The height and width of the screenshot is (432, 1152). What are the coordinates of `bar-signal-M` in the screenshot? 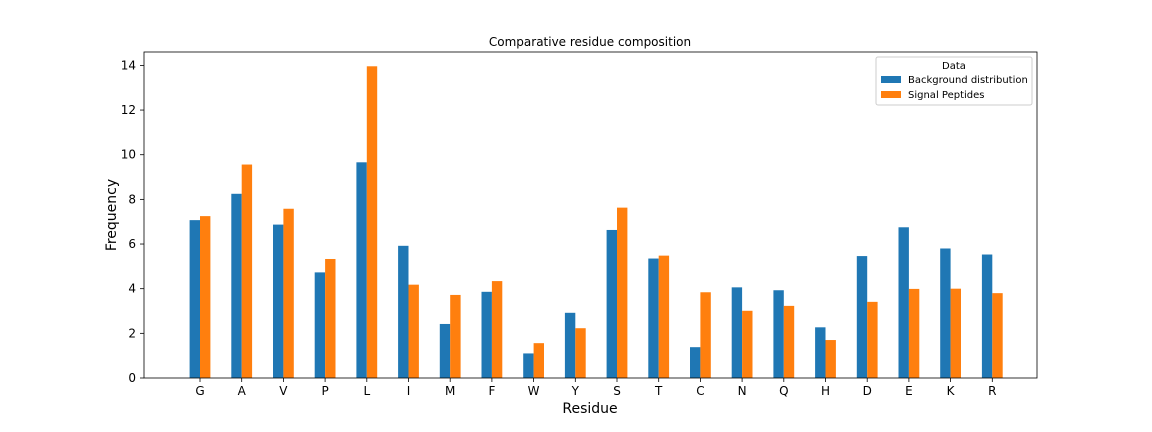 It's located at (455, 336).